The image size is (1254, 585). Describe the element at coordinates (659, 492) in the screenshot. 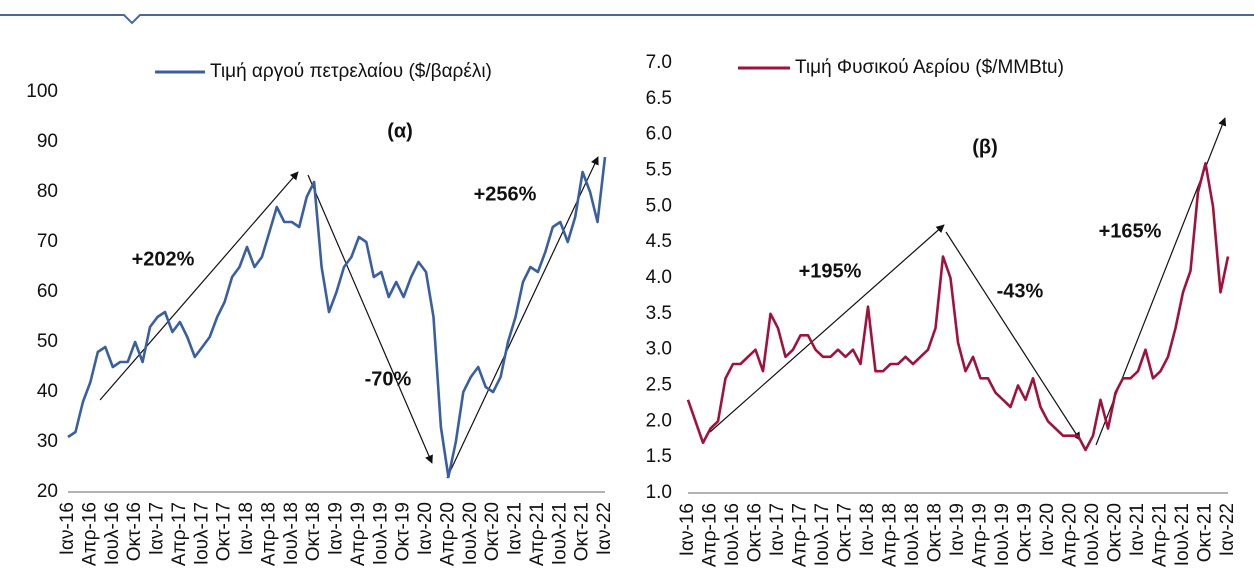

I see `y-tick-label: 1.0` at that location.